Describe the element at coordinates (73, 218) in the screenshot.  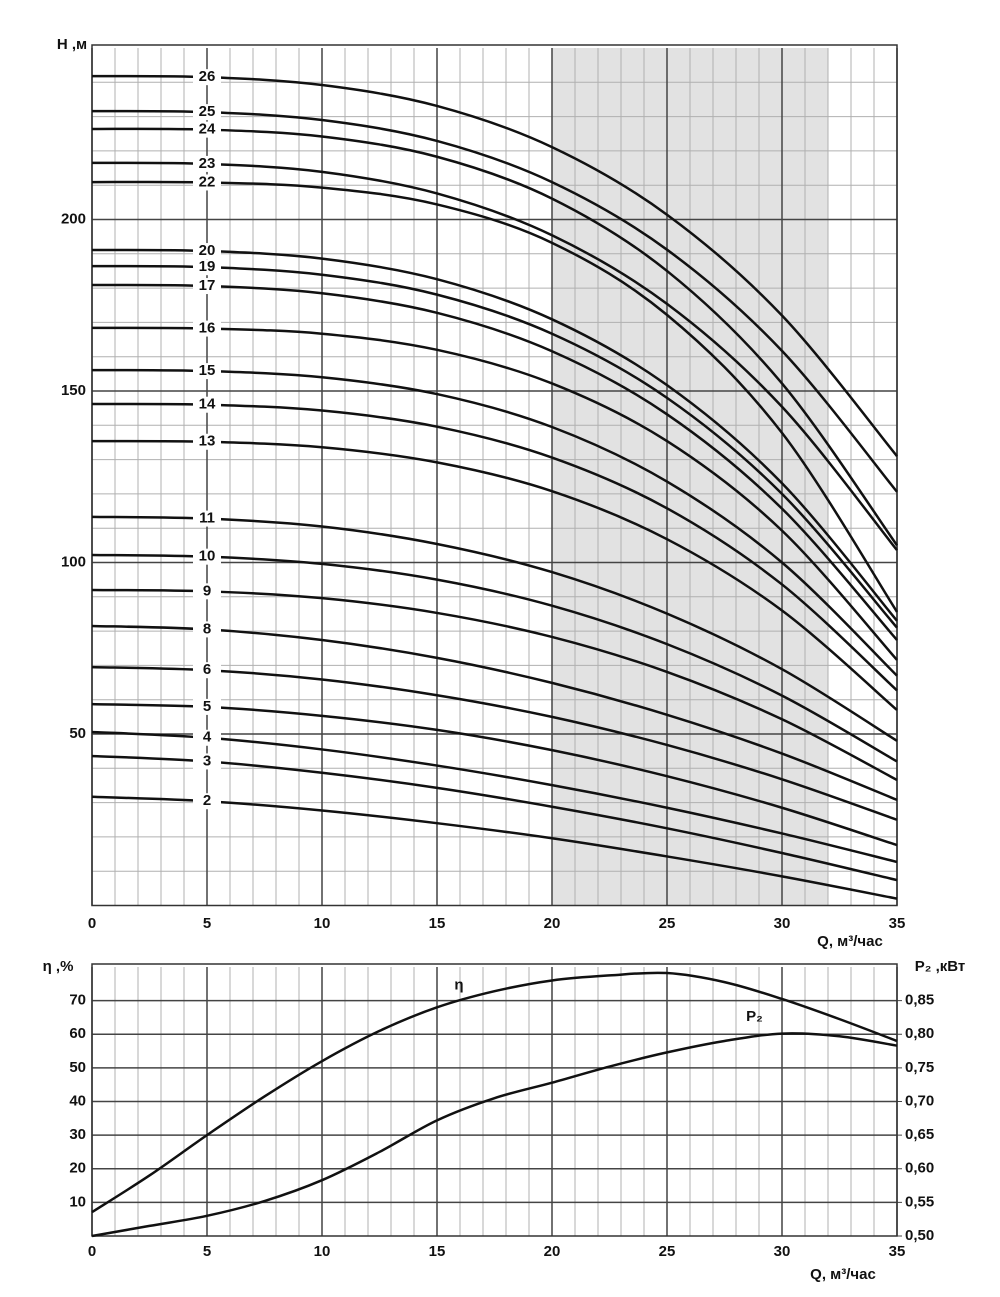
I see `y-tick-label: 200` at that location.